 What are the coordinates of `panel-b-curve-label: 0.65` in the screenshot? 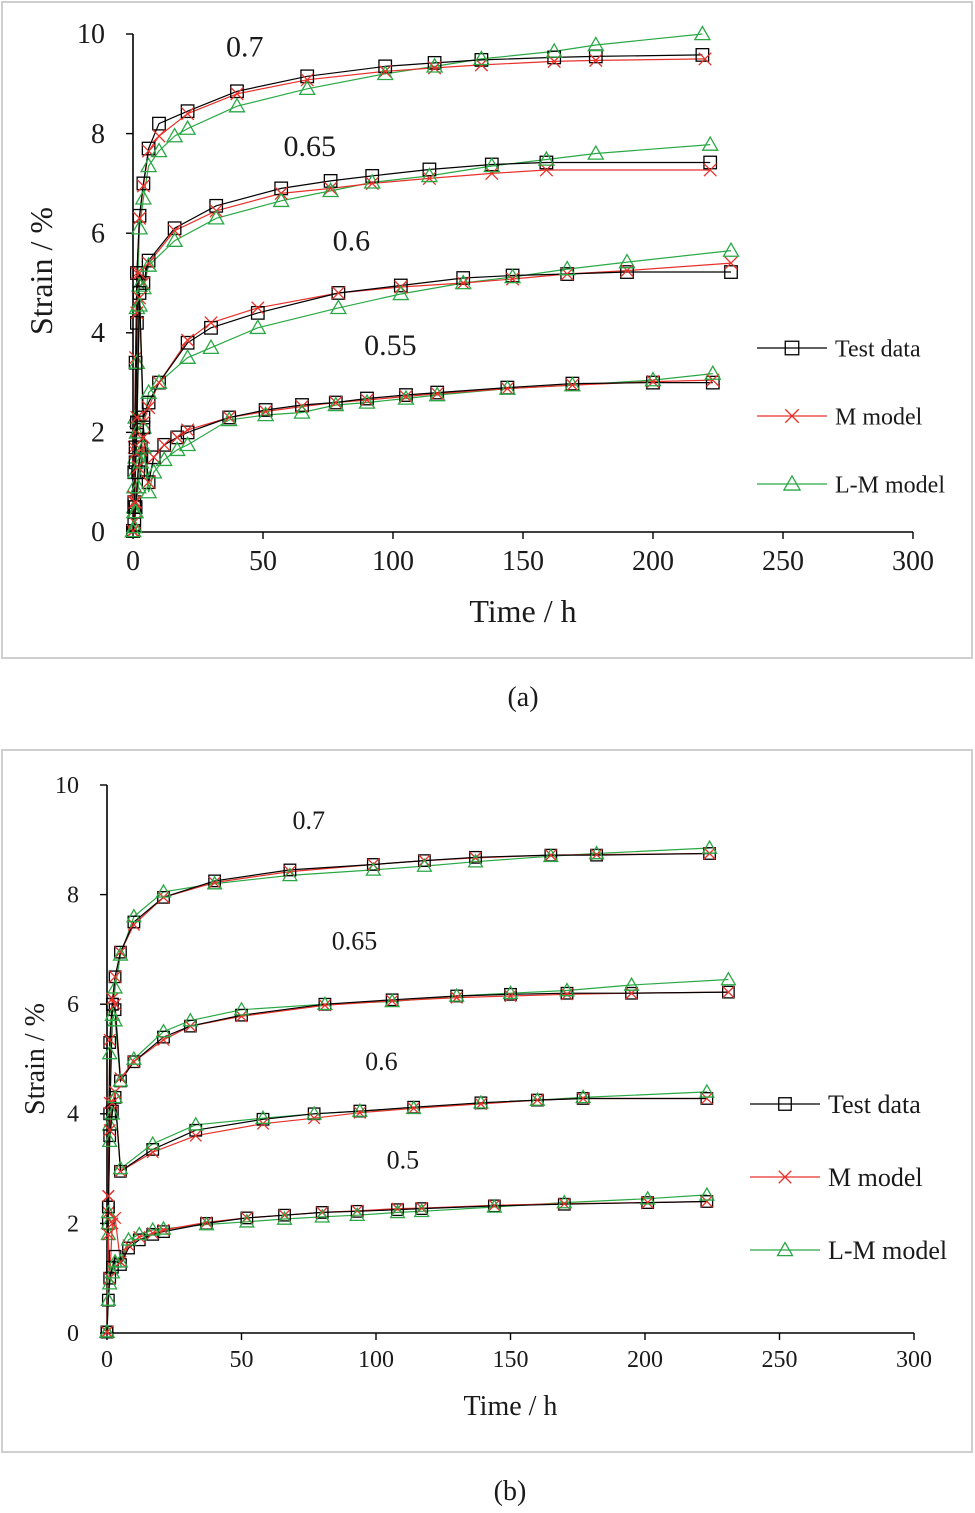 It's located at (355, 940).